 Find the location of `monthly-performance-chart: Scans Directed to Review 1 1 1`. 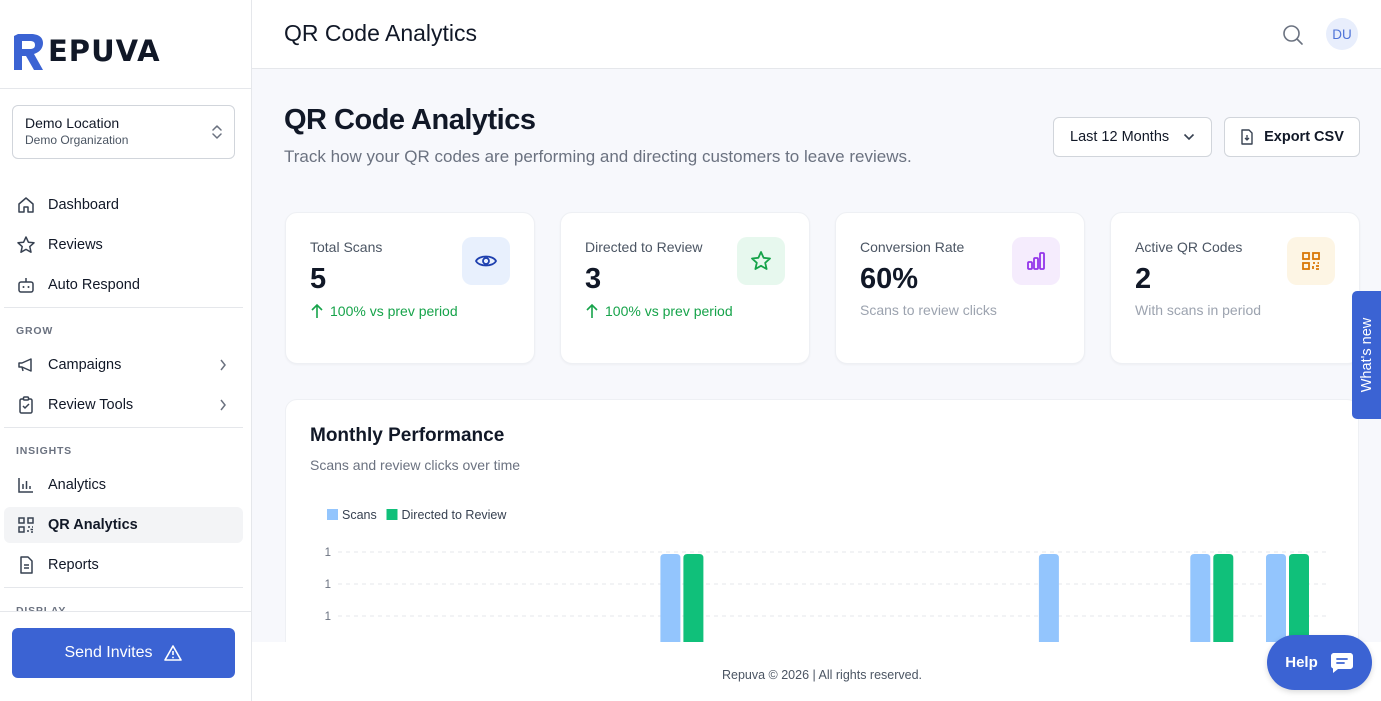

monthly-performance-chart: Scans Directed to Review 1 1 1 is located at coordinates (825, 575).